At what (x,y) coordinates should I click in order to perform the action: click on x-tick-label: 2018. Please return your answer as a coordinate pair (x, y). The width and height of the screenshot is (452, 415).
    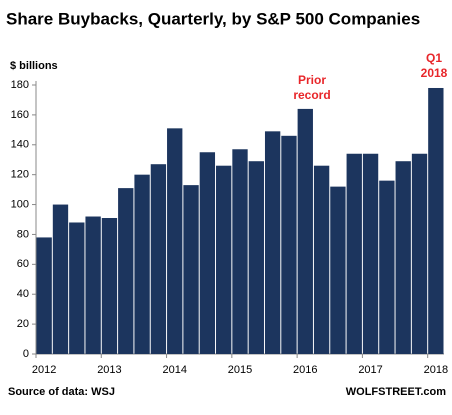
    Looking at the image, I should click on (436, 370).